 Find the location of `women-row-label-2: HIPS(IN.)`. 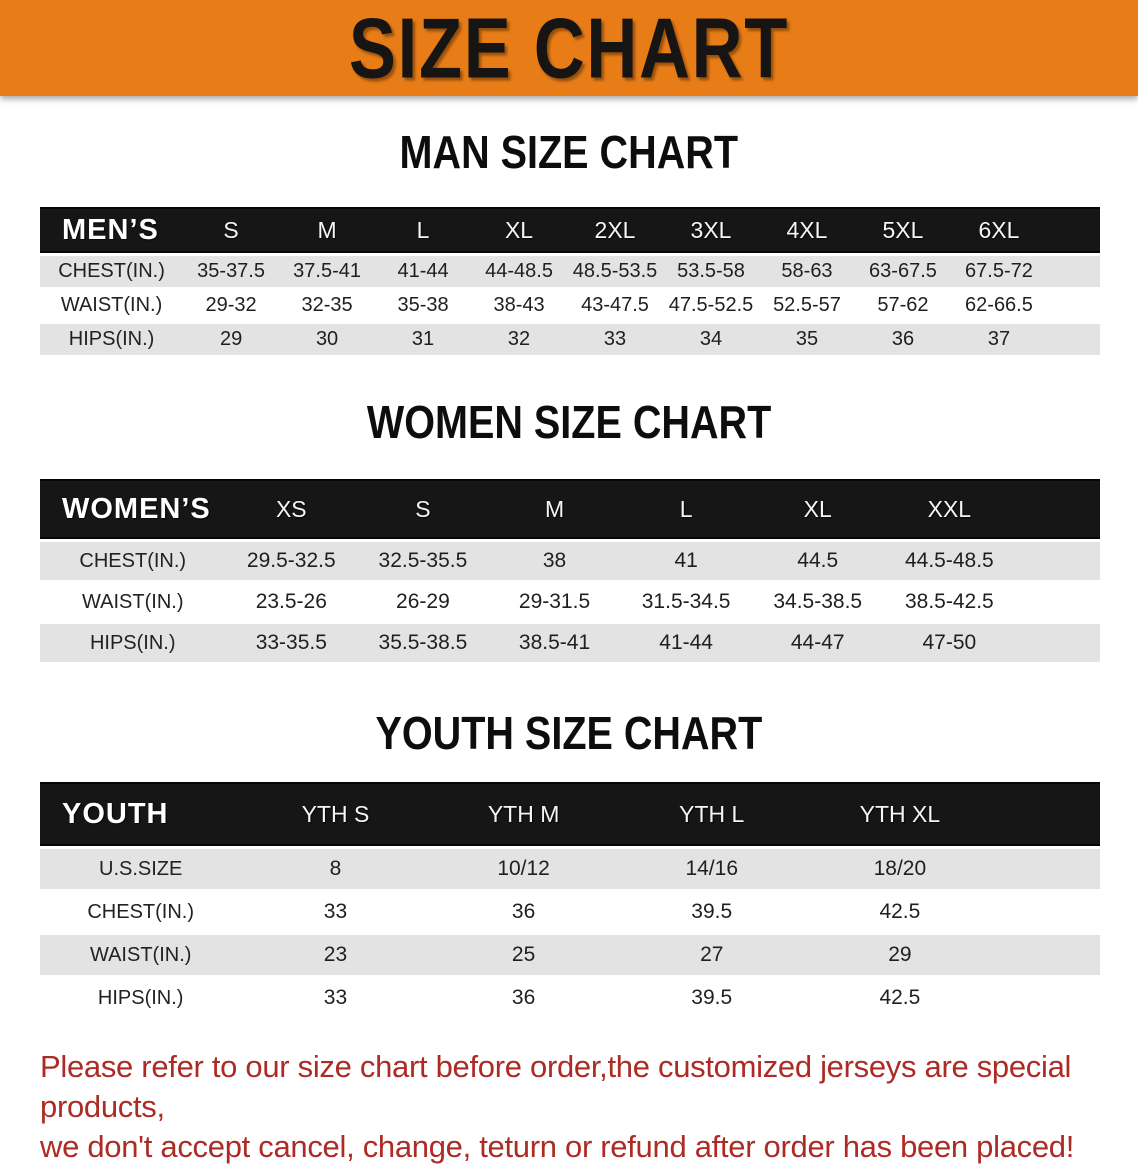

women-row-label-2: HIPS(IN.) is located at coordinates (133, 643).